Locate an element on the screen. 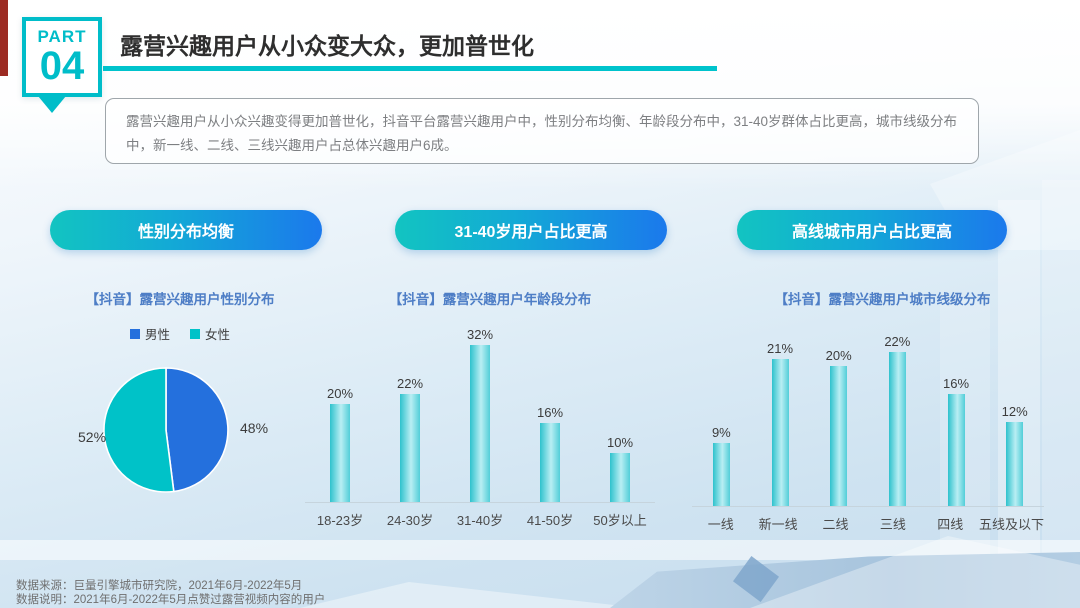  title-underline is located at coordinates (410, 68).